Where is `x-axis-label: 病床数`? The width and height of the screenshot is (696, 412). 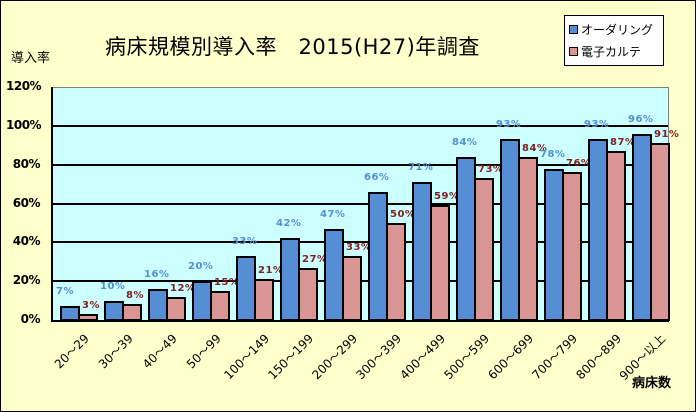
x-axis-label: 病床数 is located at coordinates (652, 383).